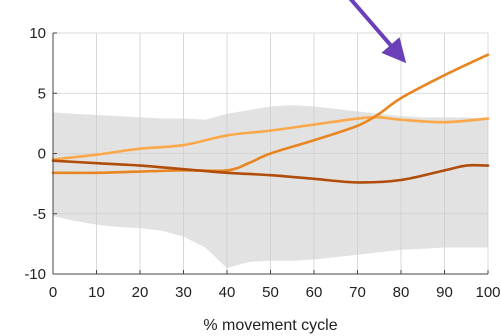 The width and height of the screenshot is (501, 336). Describe the element at coordinates (37, 33) in the screenshot. I see `y-tick-label: 10` at that location.